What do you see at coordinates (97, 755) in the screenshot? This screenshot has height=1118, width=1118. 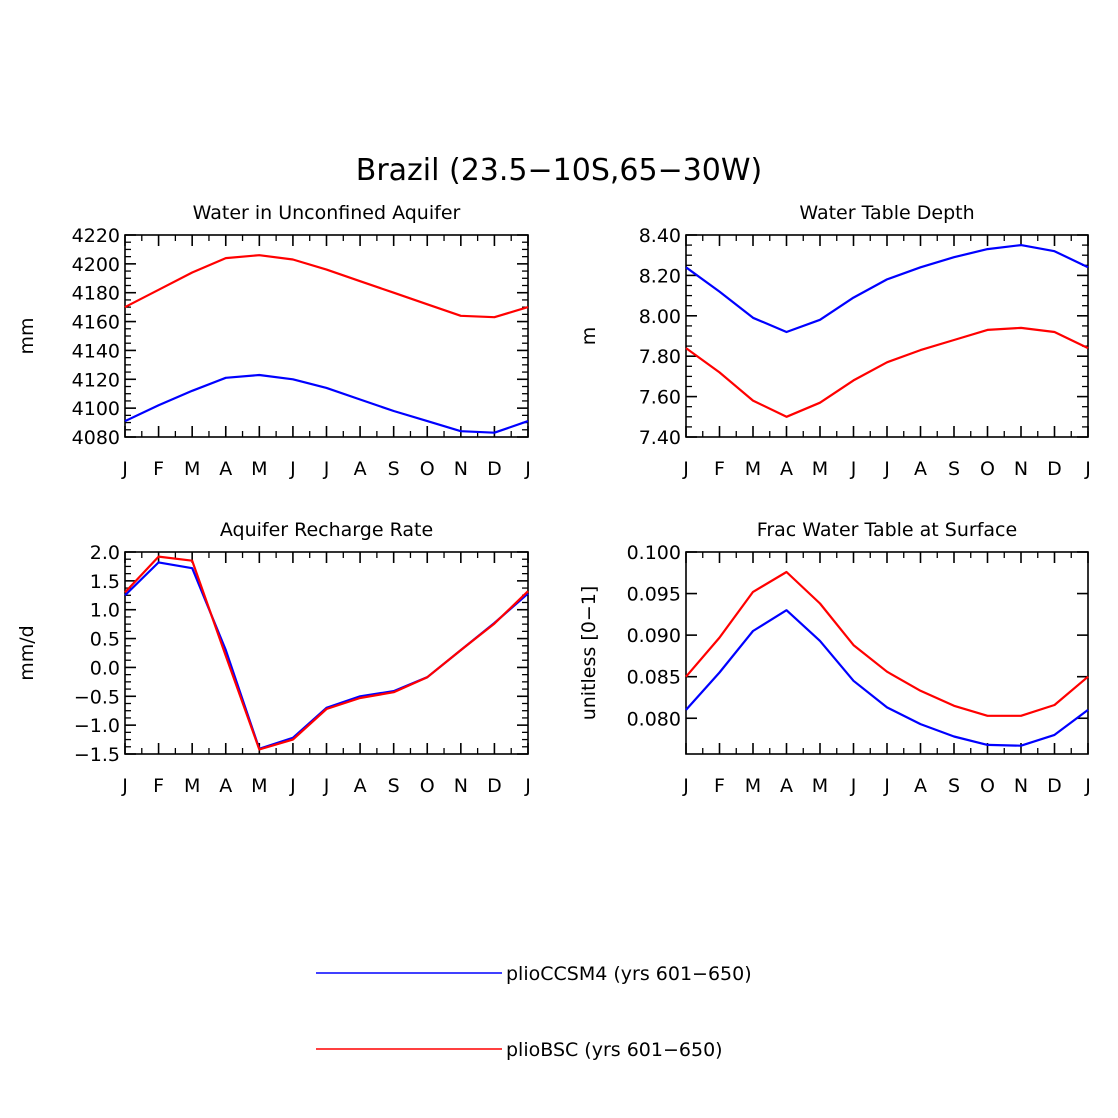 I see `y-tick-label: −1.5` at bounding box center [97, 755].